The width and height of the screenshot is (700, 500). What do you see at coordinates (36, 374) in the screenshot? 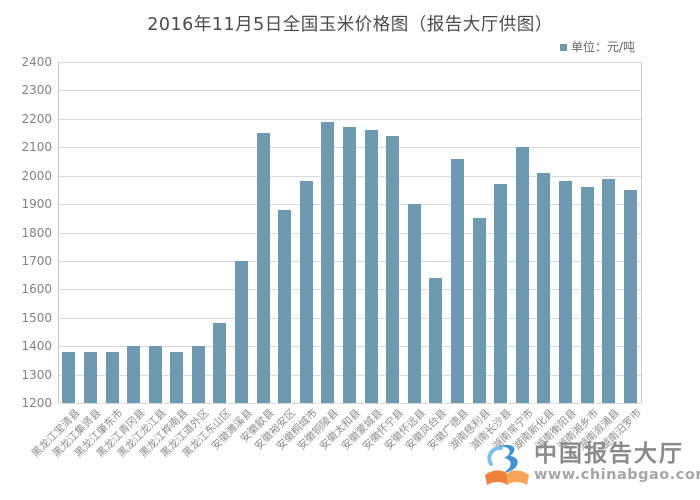
I see `y-axis-tick-label: 1300` at bounding box center [36, 374].